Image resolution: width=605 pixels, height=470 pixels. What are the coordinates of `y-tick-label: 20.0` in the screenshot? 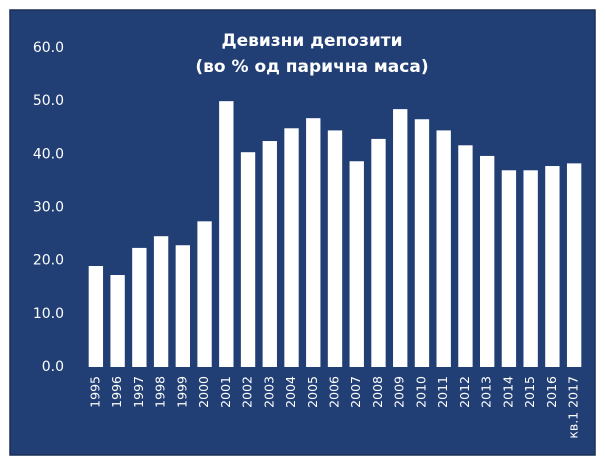 It's located at (48, 261).